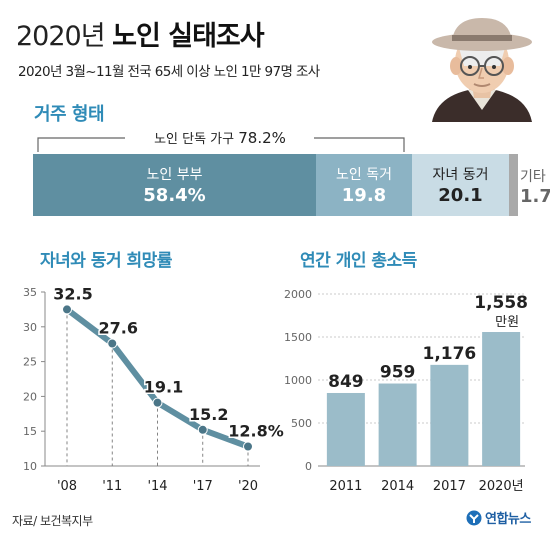 The height and width of the screenshot is (538, 550). What do you see at coordinates (30, 466) in the screenshot?
I see `line-y-tick-label: 10` at bounding box center [30, 466].